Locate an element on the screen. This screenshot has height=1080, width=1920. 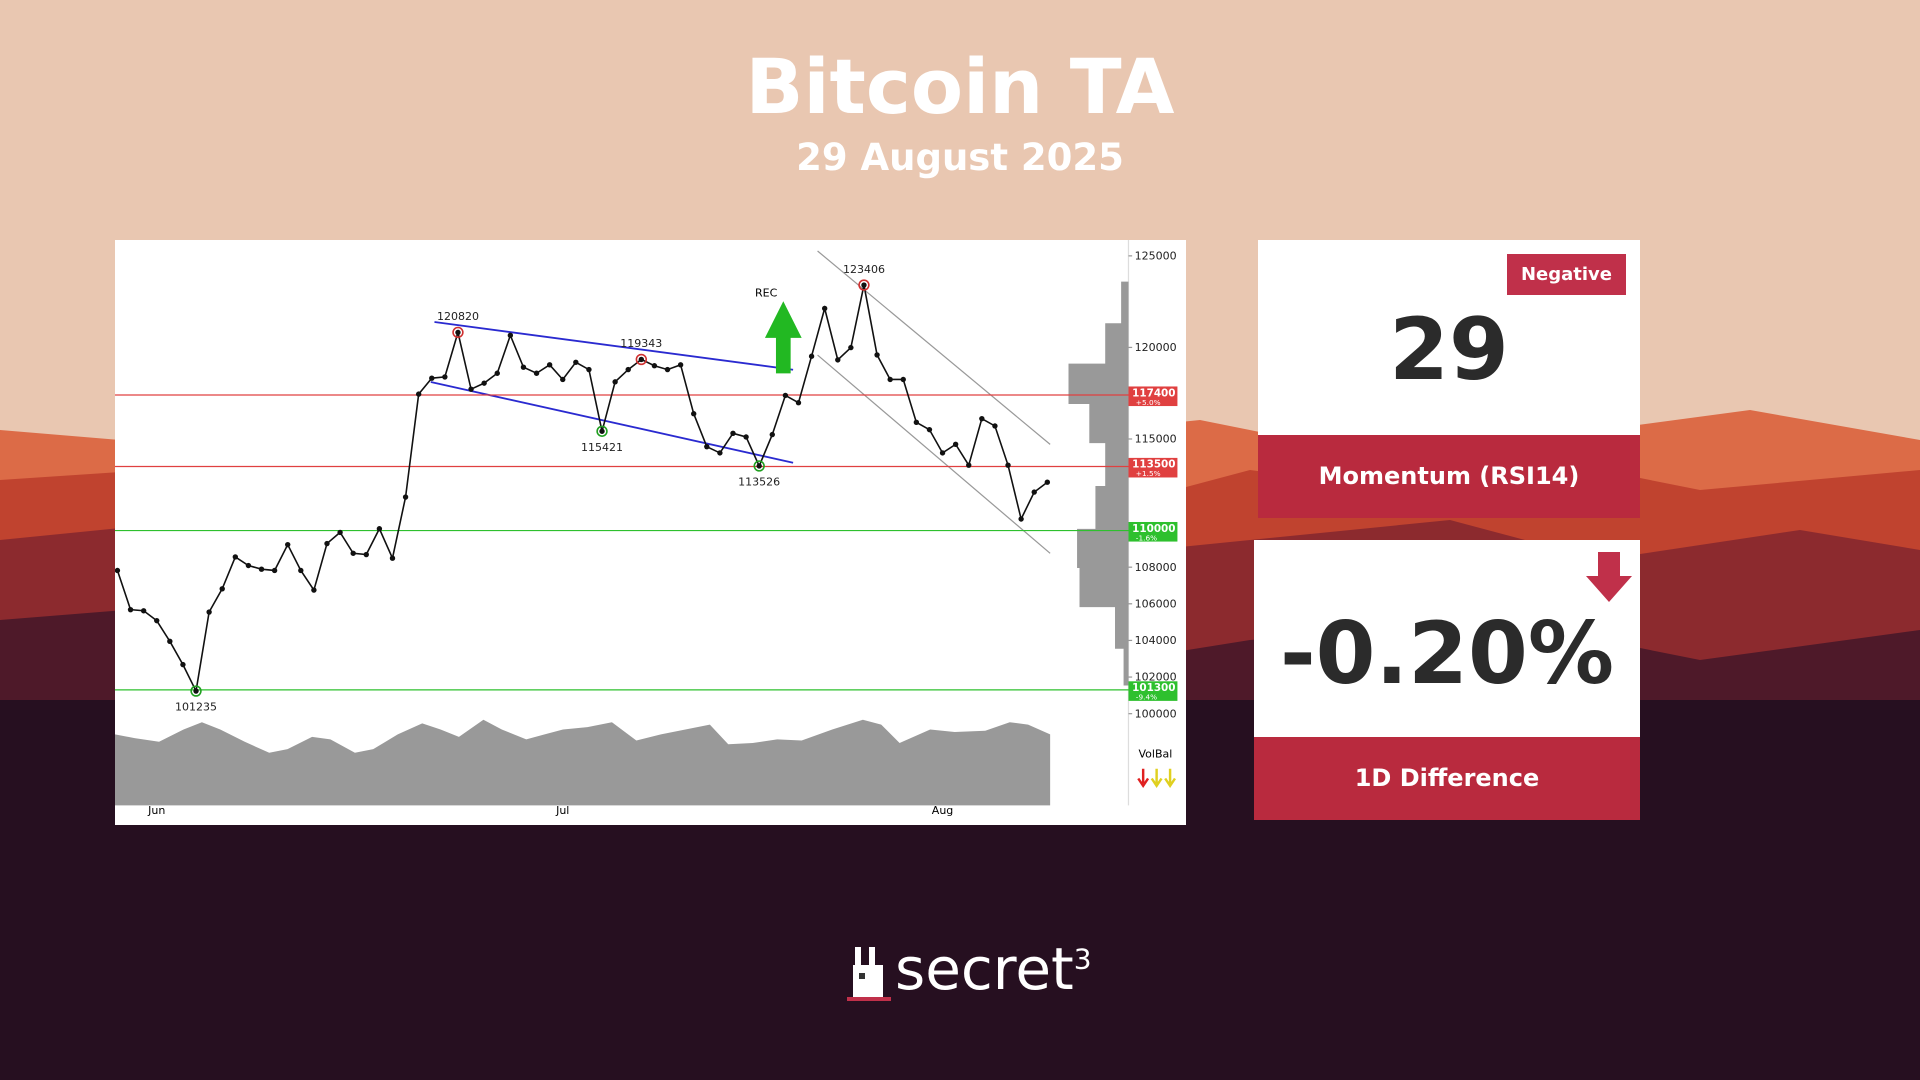
y-tick-label: 106000 is located at coordinates (1156, 603).